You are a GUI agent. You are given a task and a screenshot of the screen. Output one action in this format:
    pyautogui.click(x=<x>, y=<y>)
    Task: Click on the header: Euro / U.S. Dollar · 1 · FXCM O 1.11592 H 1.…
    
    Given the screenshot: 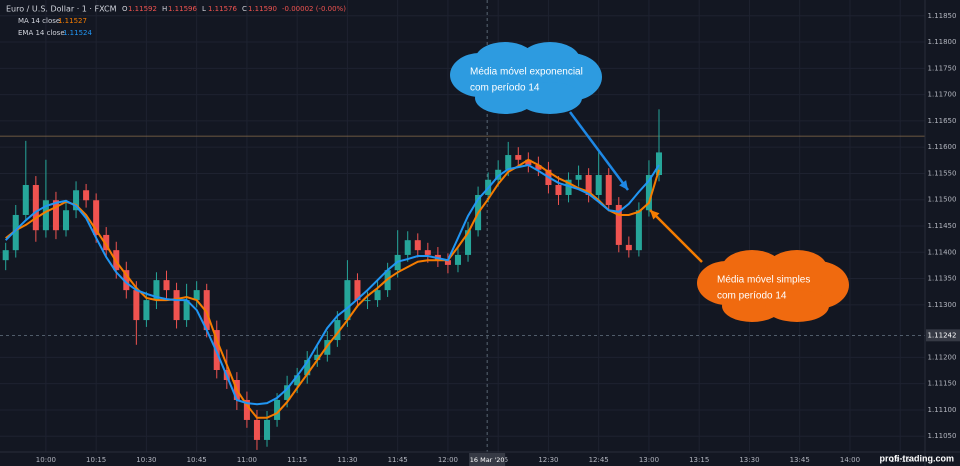 What is the action you would take?
    pyautogui.click(x=176, y=21)
    